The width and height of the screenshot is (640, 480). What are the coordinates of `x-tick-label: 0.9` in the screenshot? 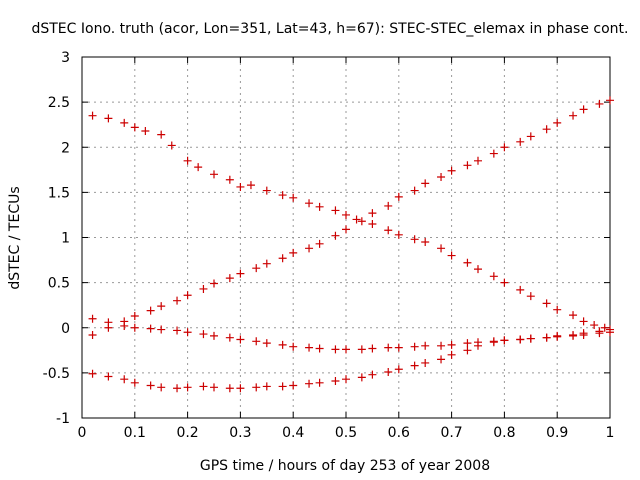 It's located at (557, 433).